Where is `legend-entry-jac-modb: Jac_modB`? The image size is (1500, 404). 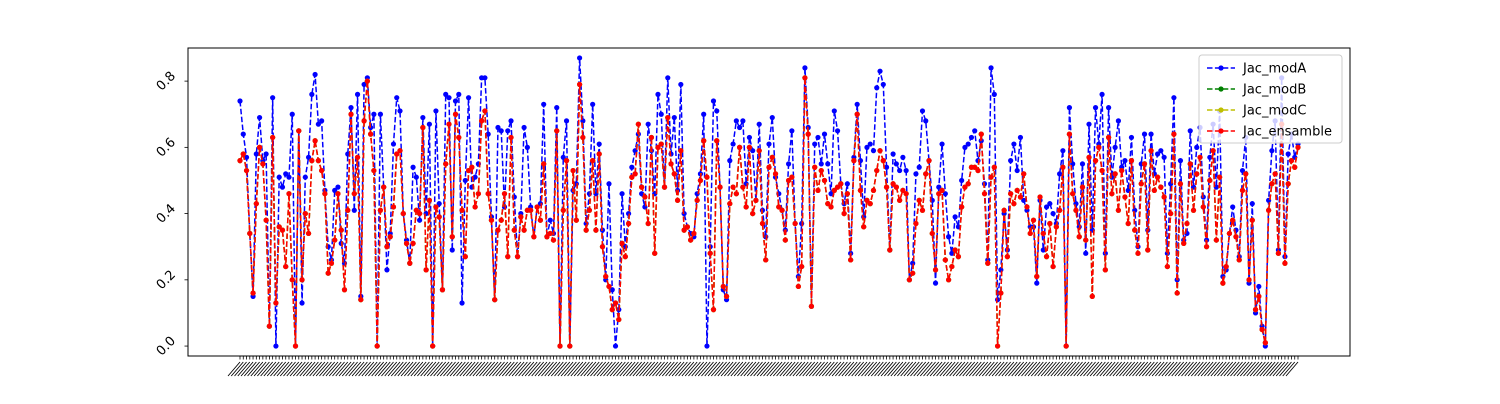
legend-entry-jac-modb: Jac_modB is located at coordinates (1256, 90).